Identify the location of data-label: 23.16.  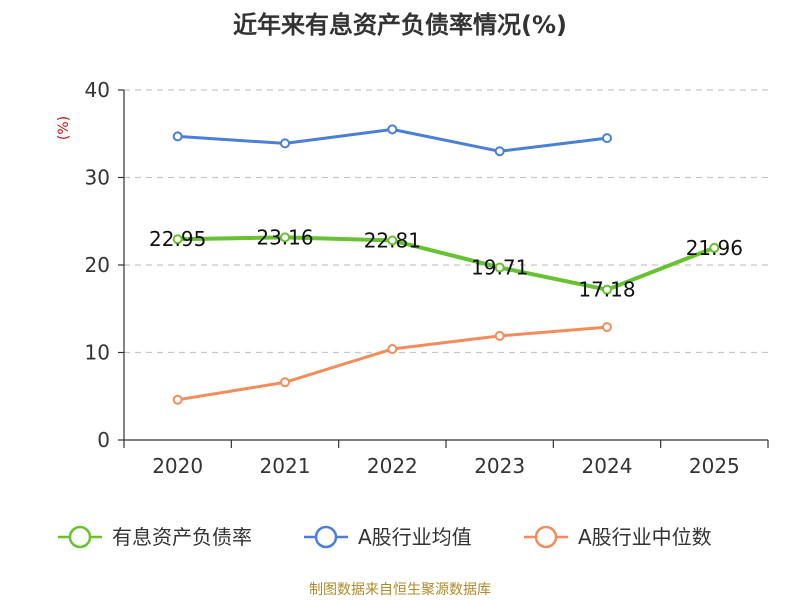
(284, 237).